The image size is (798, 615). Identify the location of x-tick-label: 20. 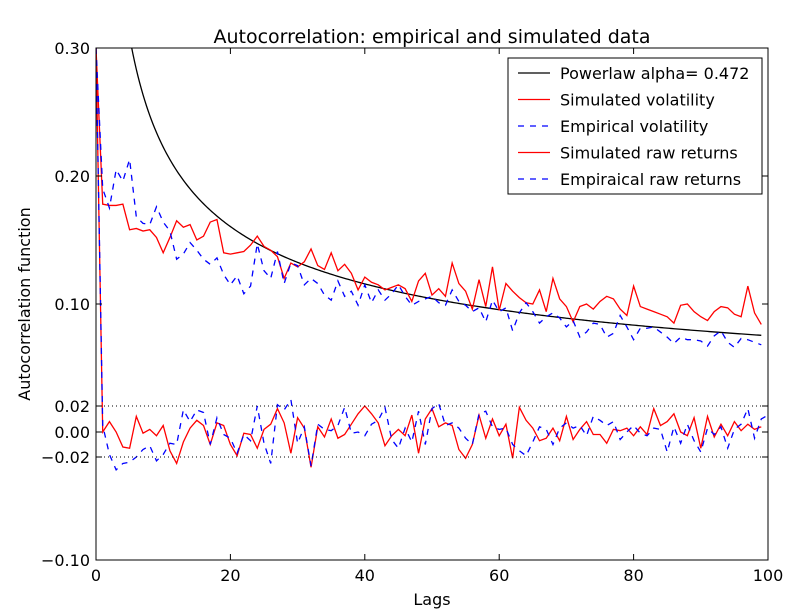
(230, 575).